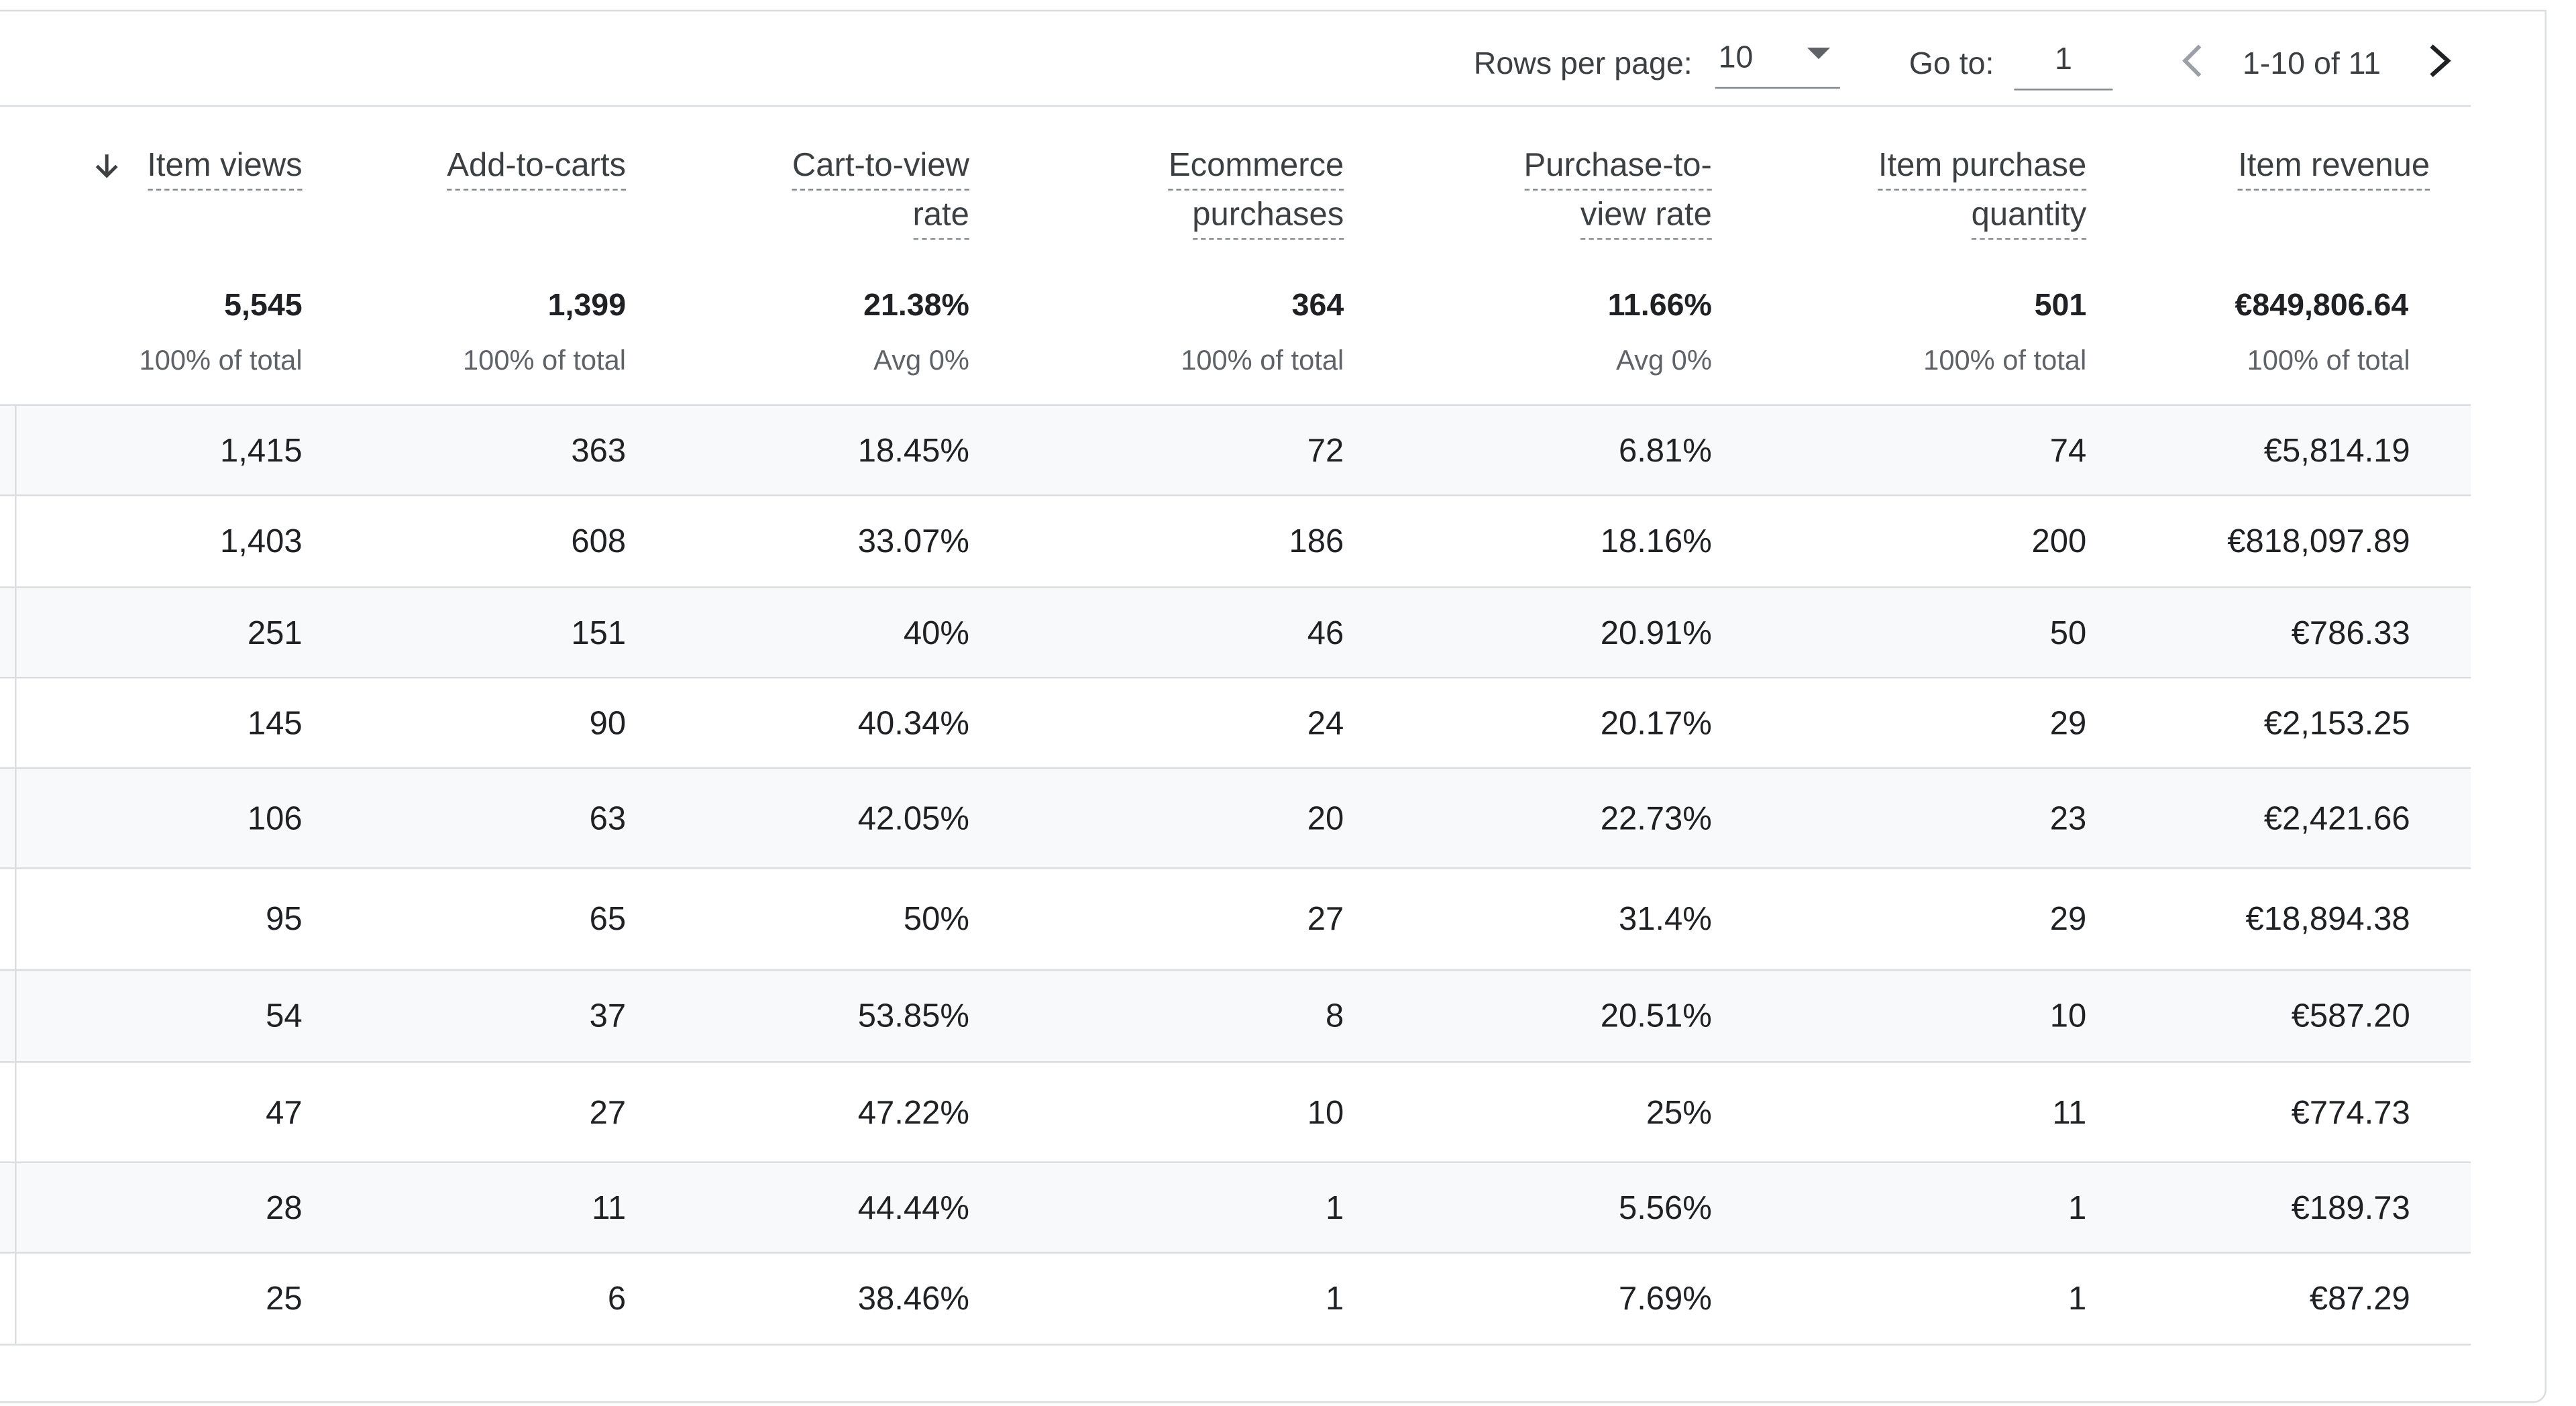 The image size is (2576, 1406). I want to click on table-cell-purchase-to-view-rate: 5.56%, so click(1665, 1209).